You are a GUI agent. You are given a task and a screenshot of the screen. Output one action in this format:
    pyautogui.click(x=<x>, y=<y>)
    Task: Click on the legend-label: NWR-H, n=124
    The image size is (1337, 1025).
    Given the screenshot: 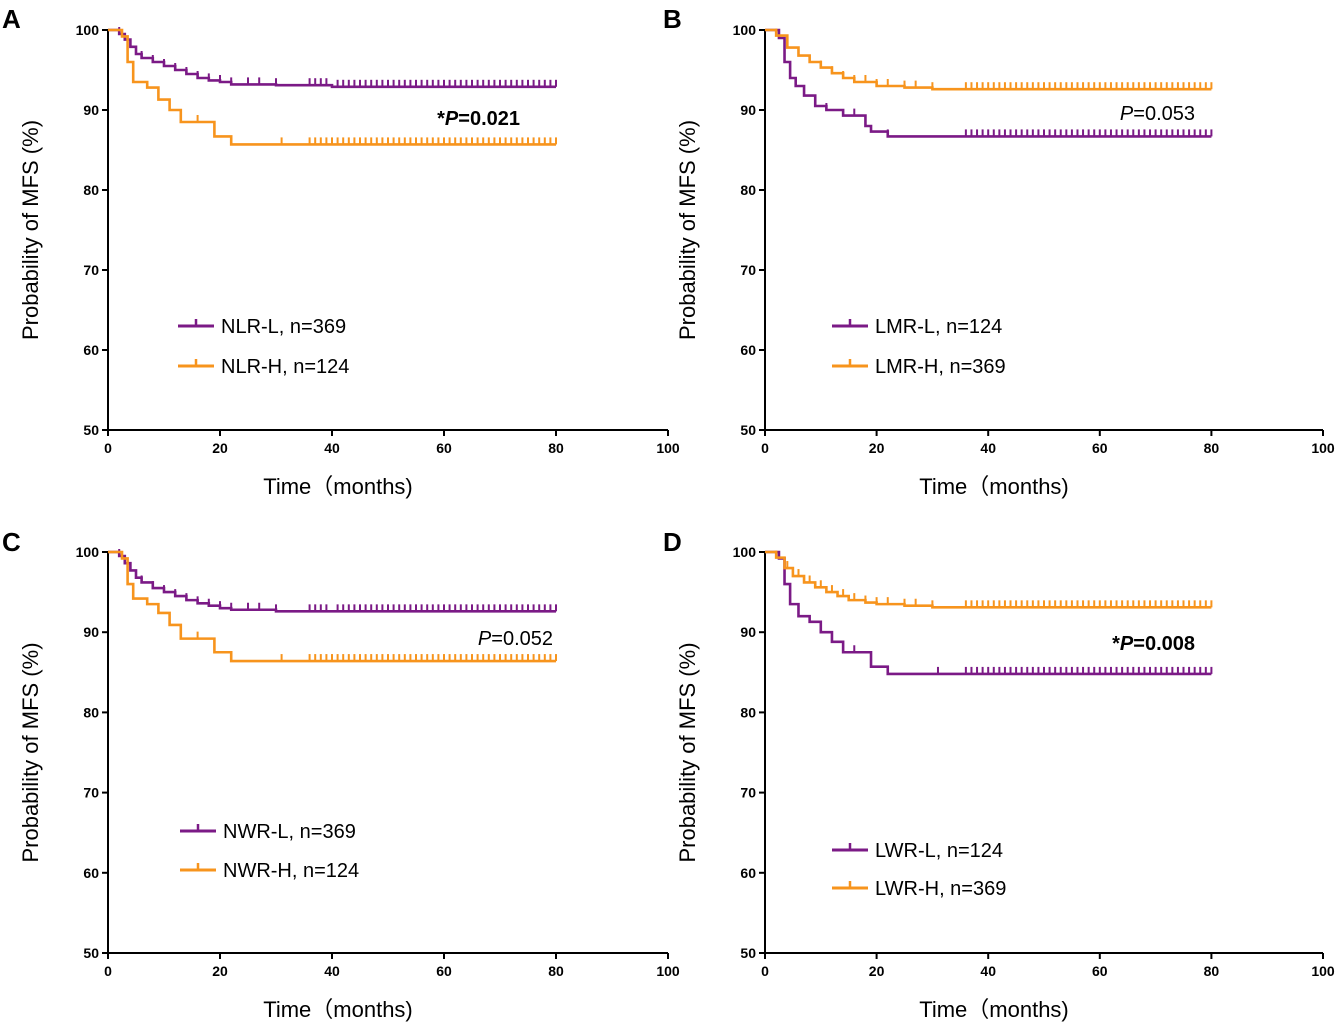 What is the action you would take?
    pyautogui.click(x=291, y=871)
    